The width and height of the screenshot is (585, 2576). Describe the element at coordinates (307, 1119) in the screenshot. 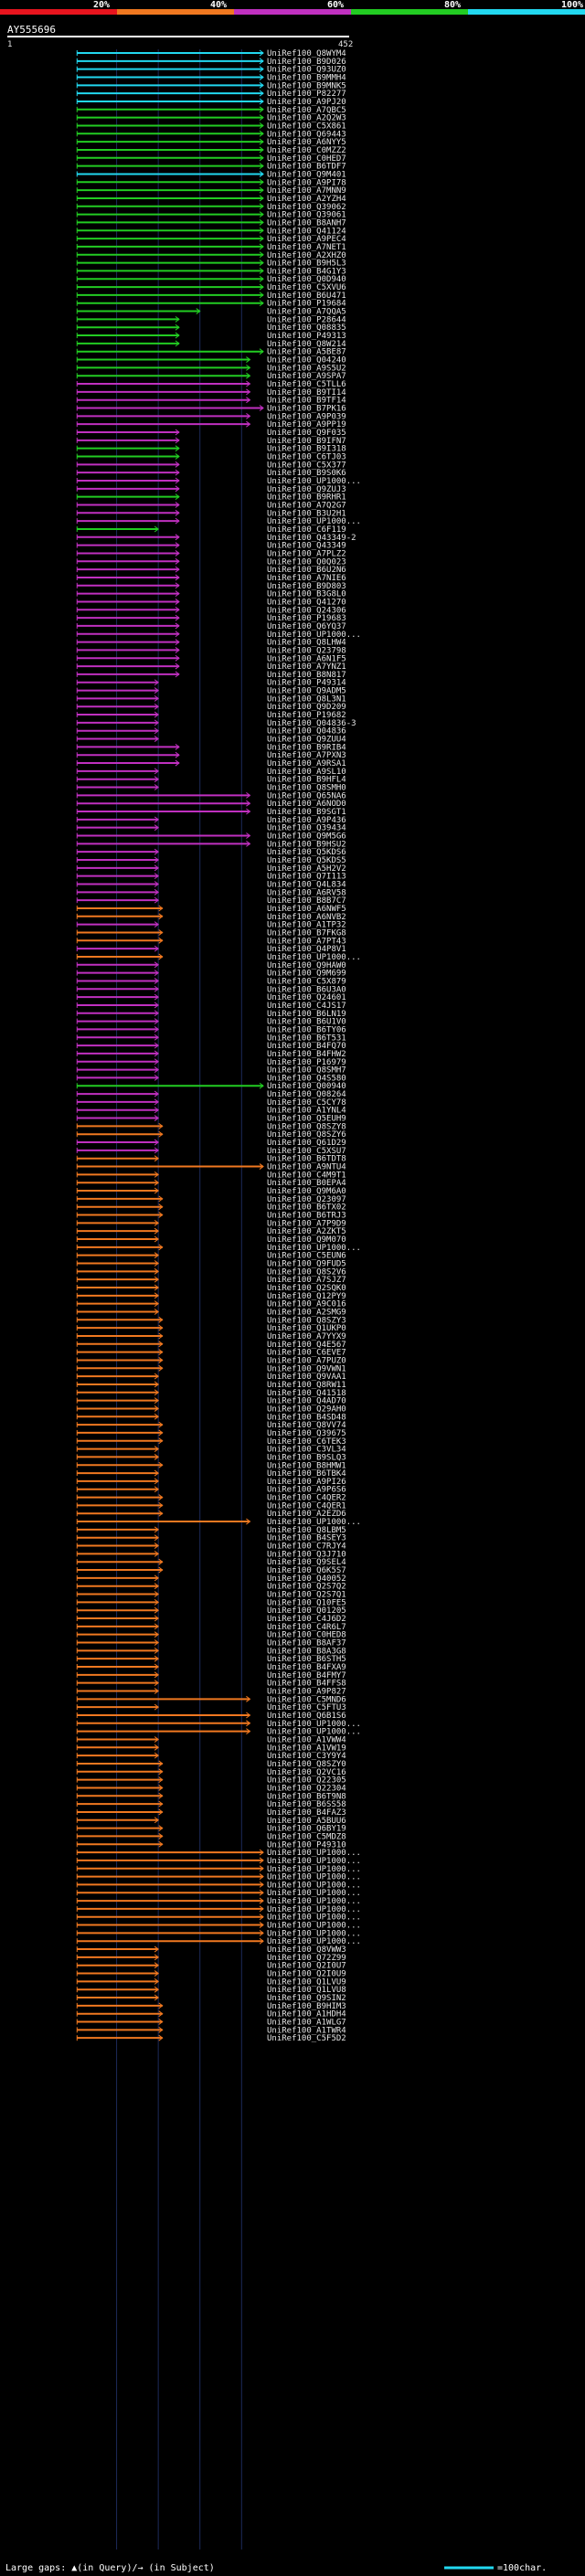

I see `hit-label: UniRef100_Q5EUH9` at that location.